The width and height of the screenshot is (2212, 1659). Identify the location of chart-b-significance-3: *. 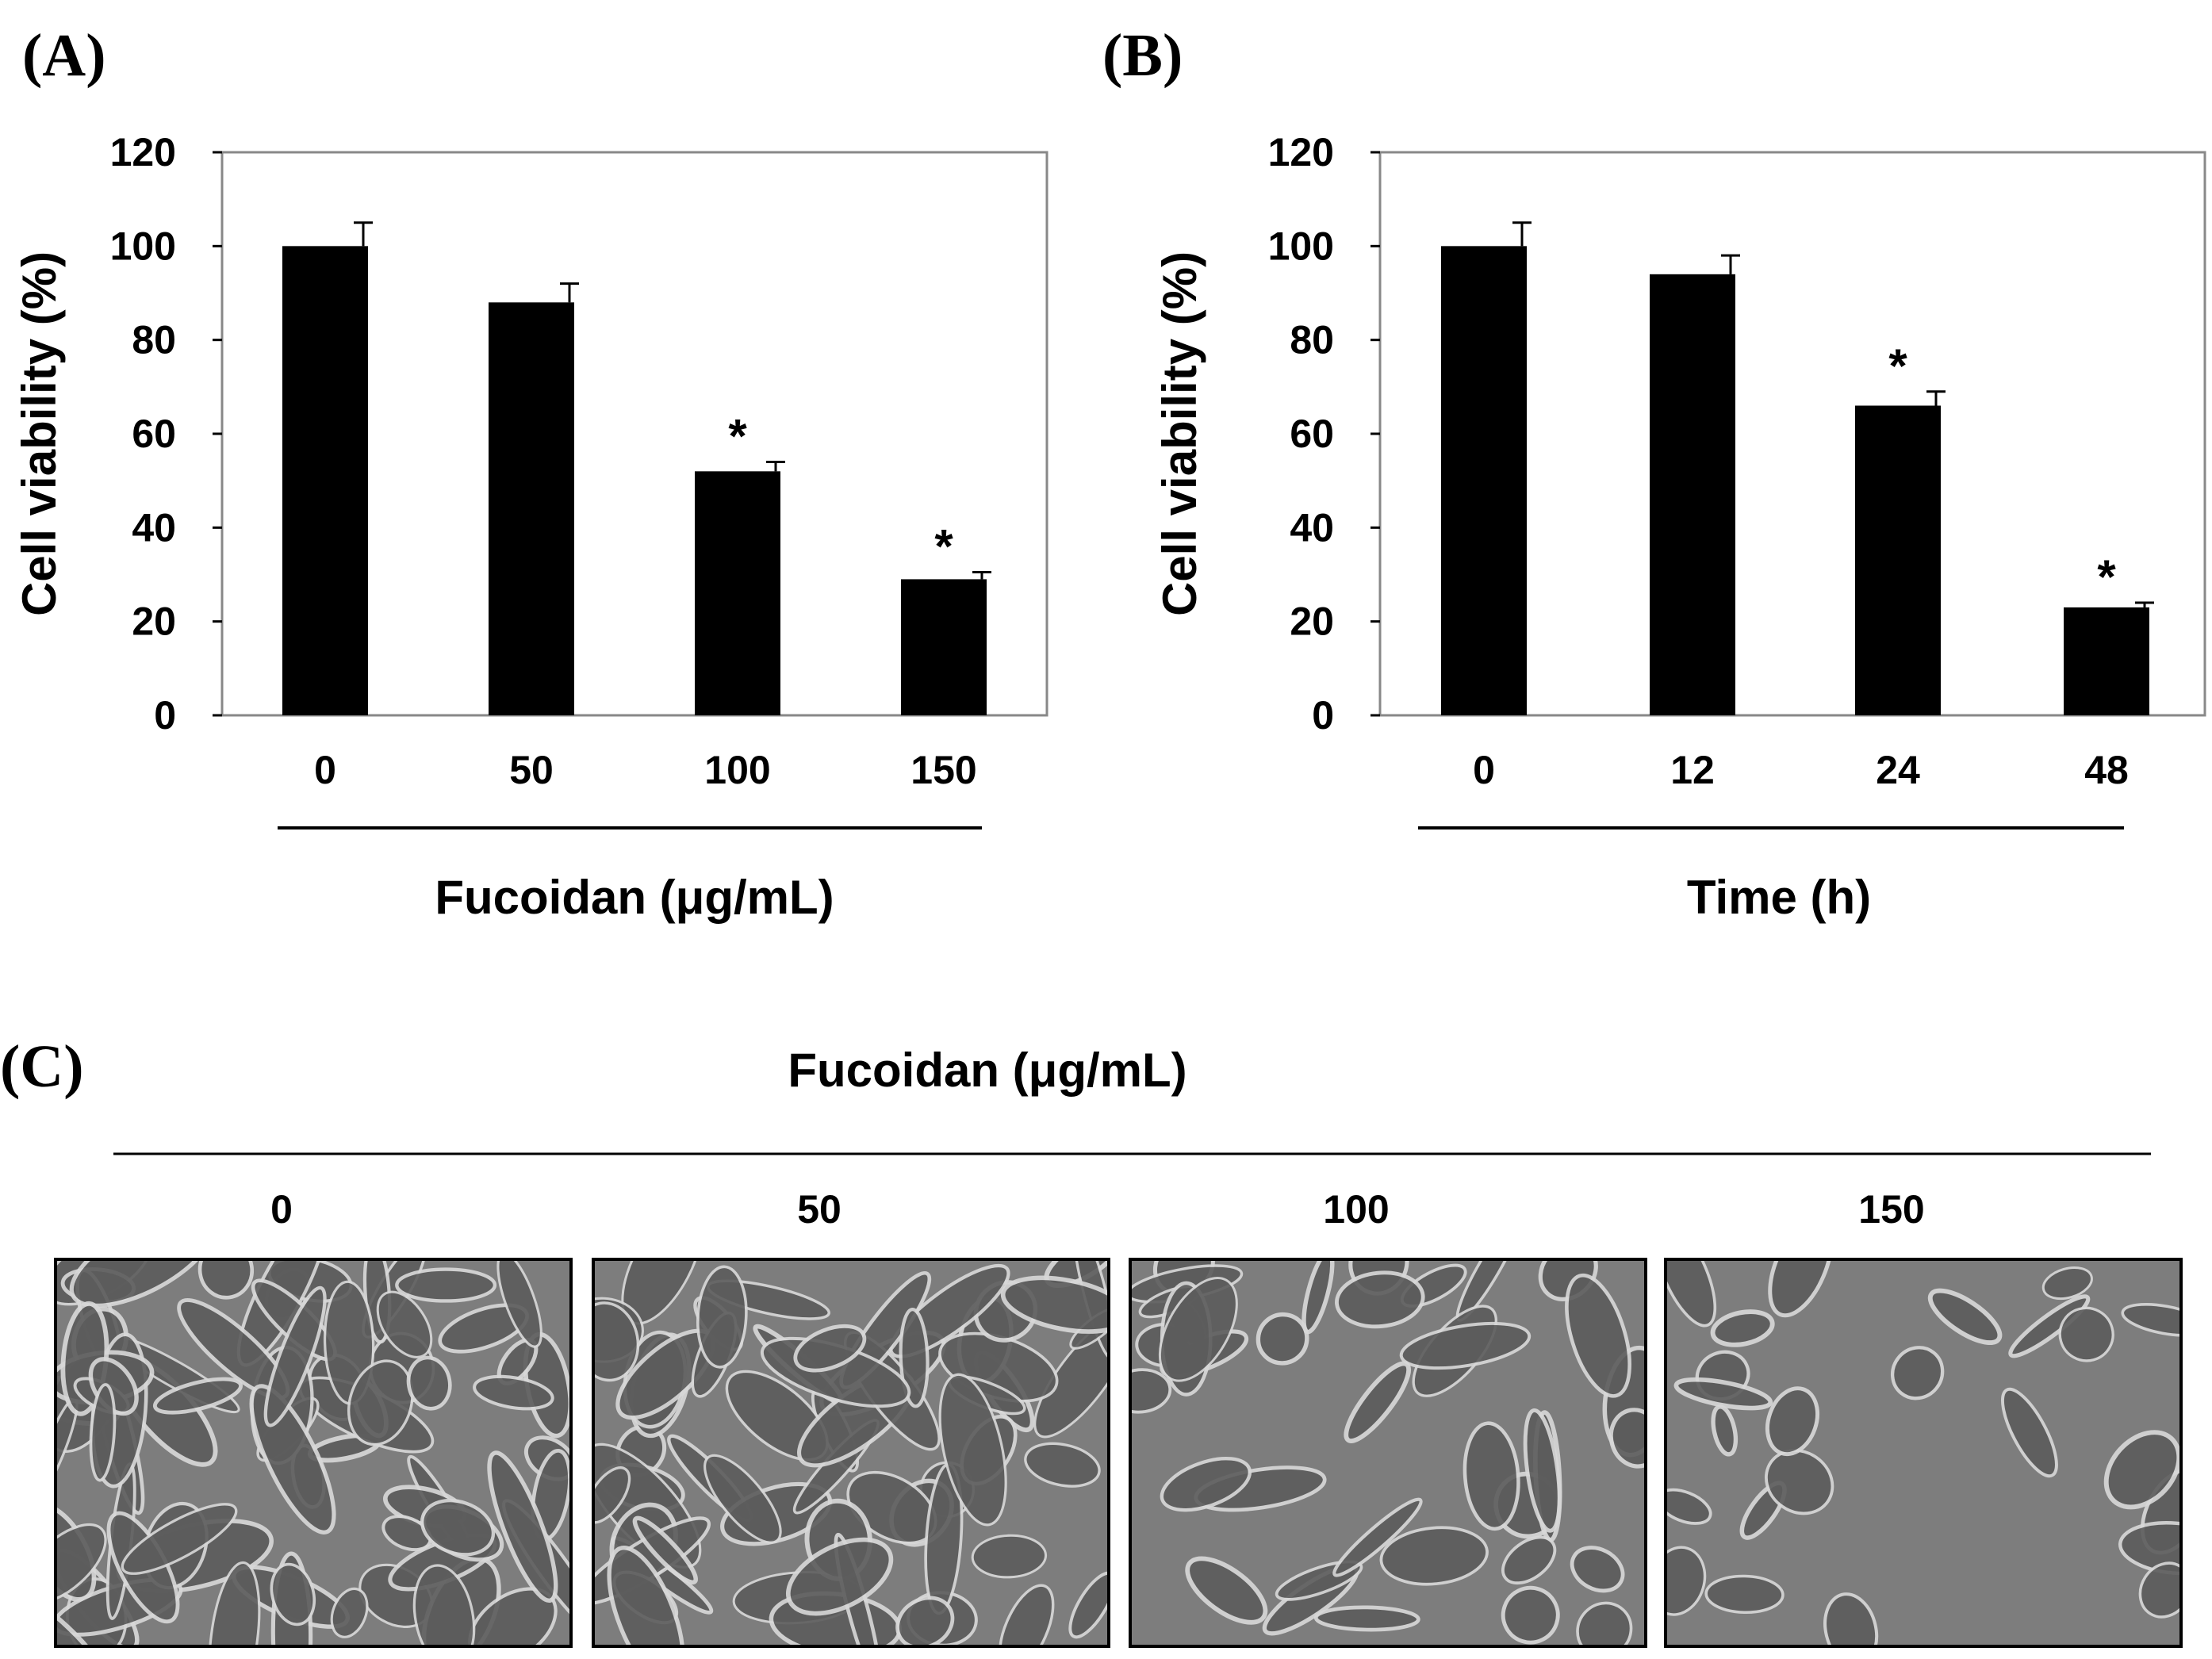
(2106, 576).